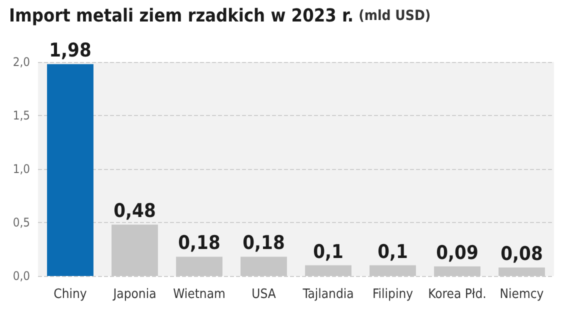  What do you see at coordinates (457, 253) in the screenshot?
I see `data-label: 0,09` at bounding box center [457, 253].